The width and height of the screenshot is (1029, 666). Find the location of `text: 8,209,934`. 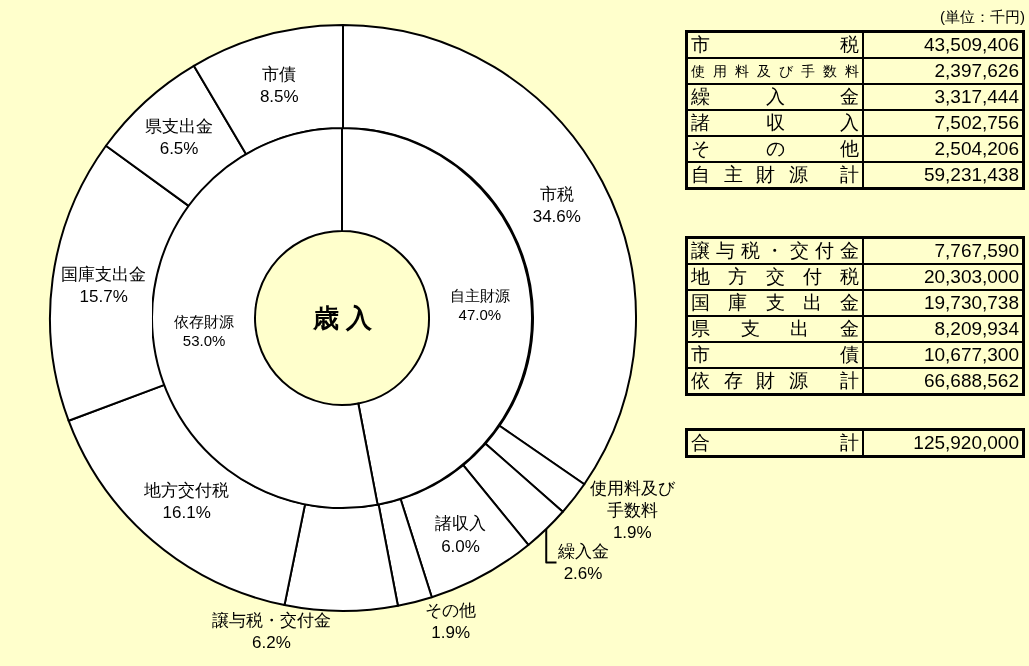

text: 8,209,934 is located at coordinates (976, 328).